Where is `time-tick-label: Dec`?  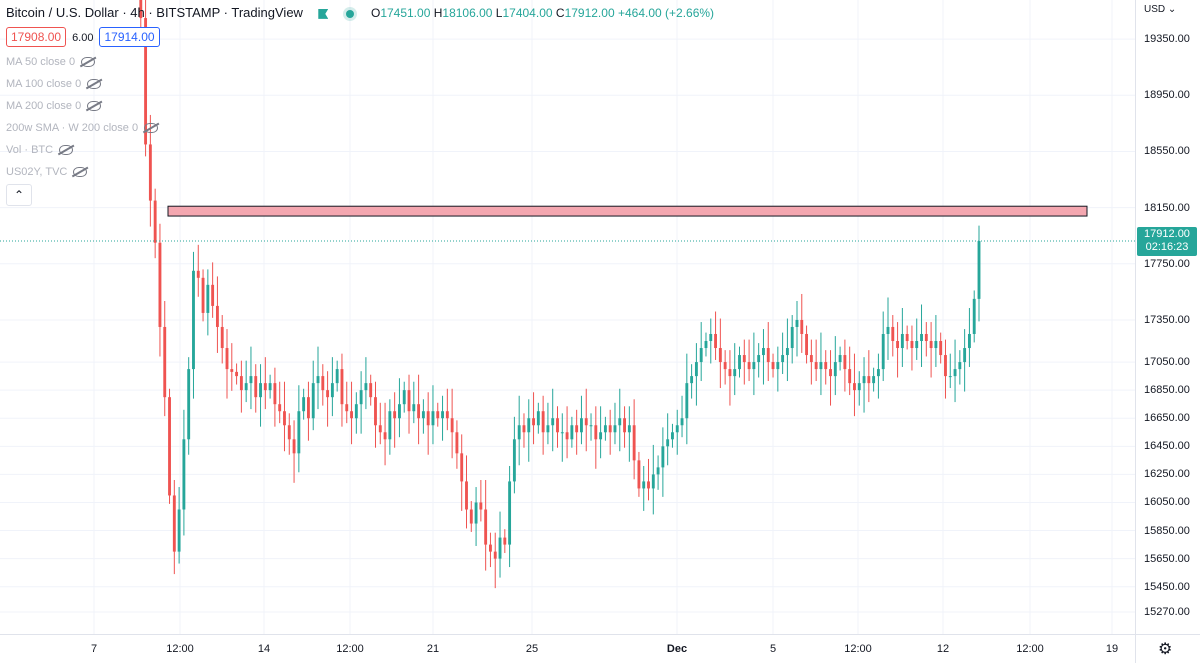
time-tick-label: Dec is located at coordinates (677, 649).